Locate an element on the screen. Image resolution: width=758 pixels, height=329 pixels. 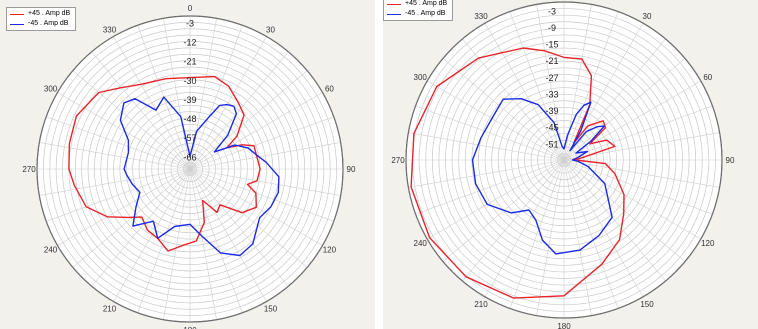
legend-left: +45 . Amp dB -45 . Amp dB is located at coordinates (41, 19).